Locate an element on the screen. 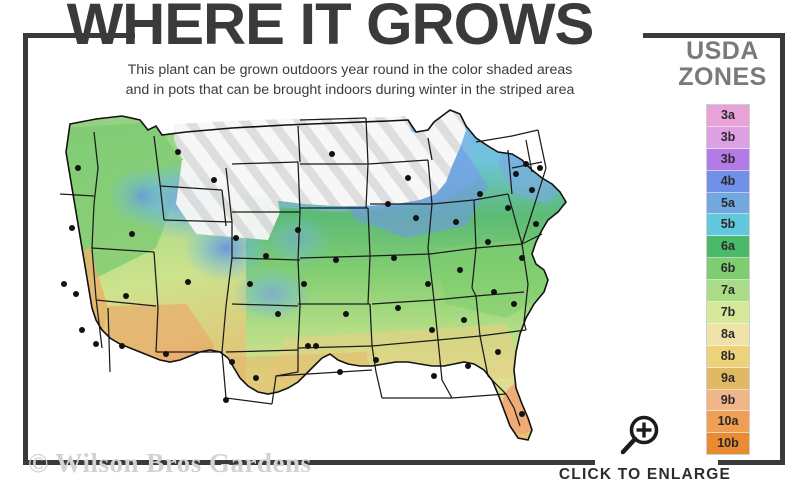 The image size is (800, 500). legend-swatch-5b-5: 5b is located at coordinates (728, 225).